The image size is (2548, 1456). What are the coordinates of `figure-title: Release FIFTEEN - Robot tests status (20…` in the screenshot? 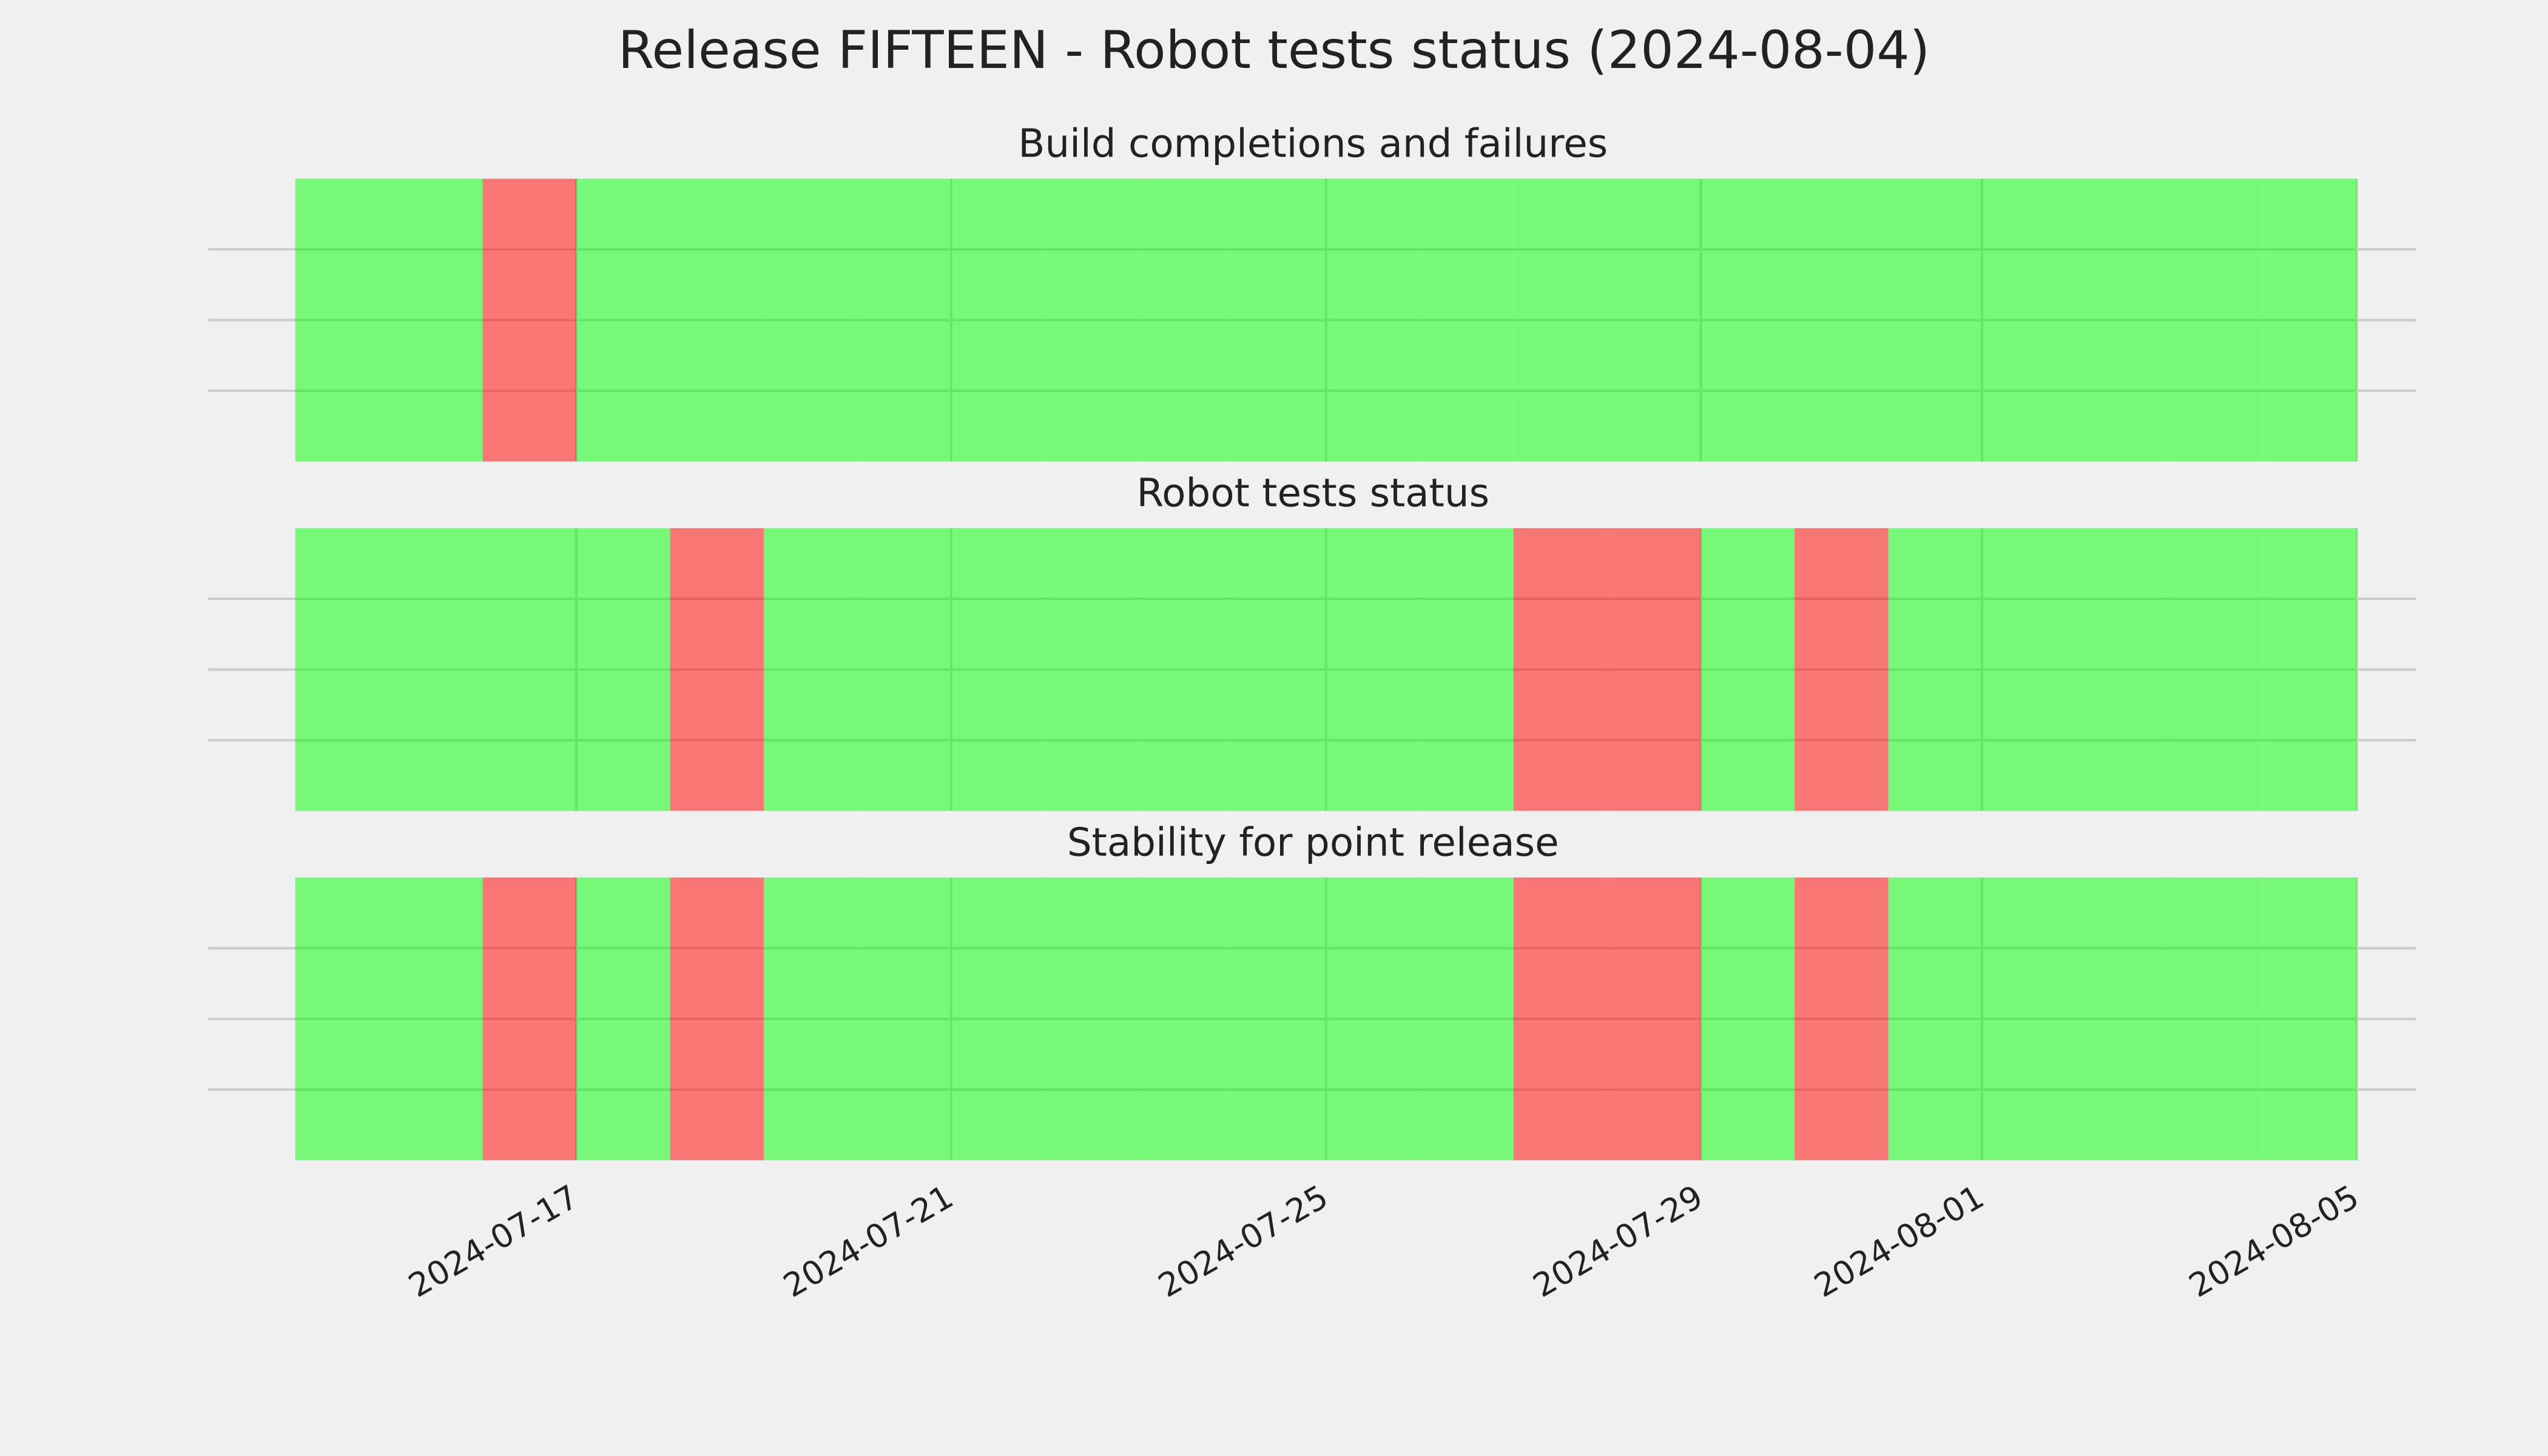 It's located at (1274, 50).